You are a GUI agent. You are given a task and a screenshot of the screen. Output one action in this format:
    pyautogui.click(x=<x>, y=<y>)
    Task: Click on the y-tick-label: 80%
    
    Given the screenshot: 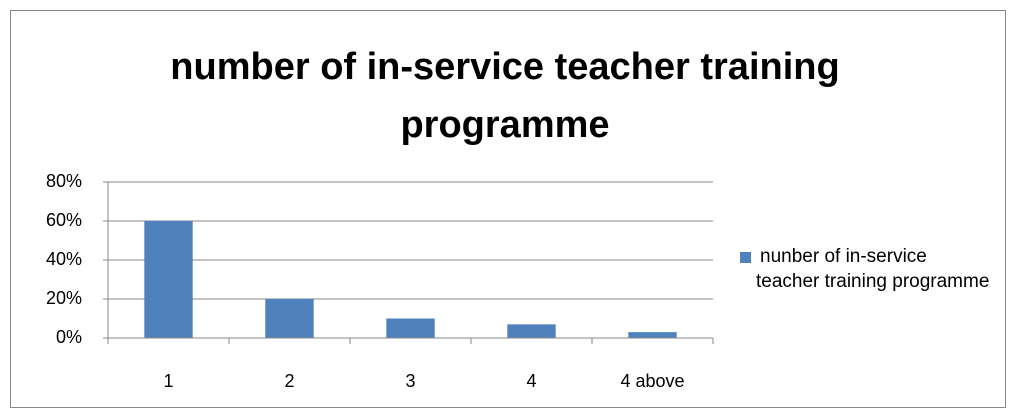 What is the action you would take?
    pyautogui.click(x=64, y=181)
    